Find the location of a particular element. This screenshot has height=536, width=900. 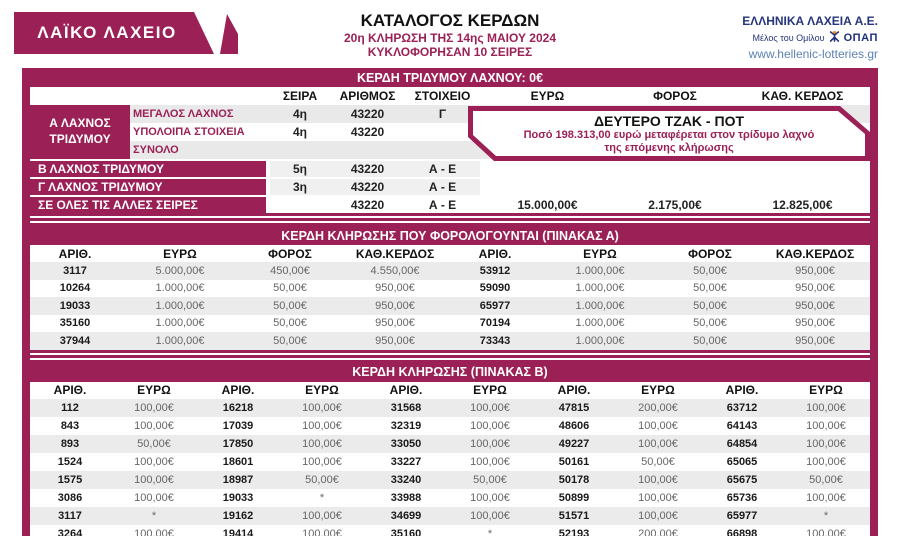

triduma-section-bar: ΚΕΡΔΗ ΤΡΙΔΥΜΟΥ ΛΑΧΝΟΥ: 0€ is located at coordinates (450, 77).